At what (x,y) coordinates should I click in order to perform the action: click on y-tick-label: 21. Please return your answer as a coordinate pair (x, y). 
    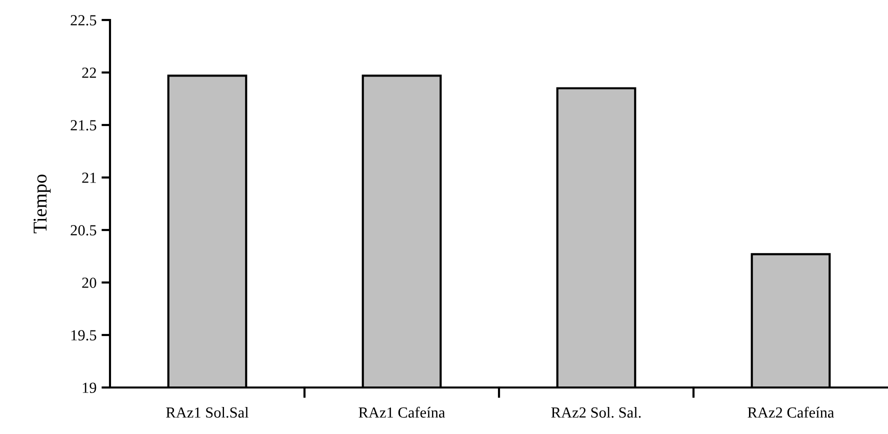
    Looking at the image, I should click on (89, 177).